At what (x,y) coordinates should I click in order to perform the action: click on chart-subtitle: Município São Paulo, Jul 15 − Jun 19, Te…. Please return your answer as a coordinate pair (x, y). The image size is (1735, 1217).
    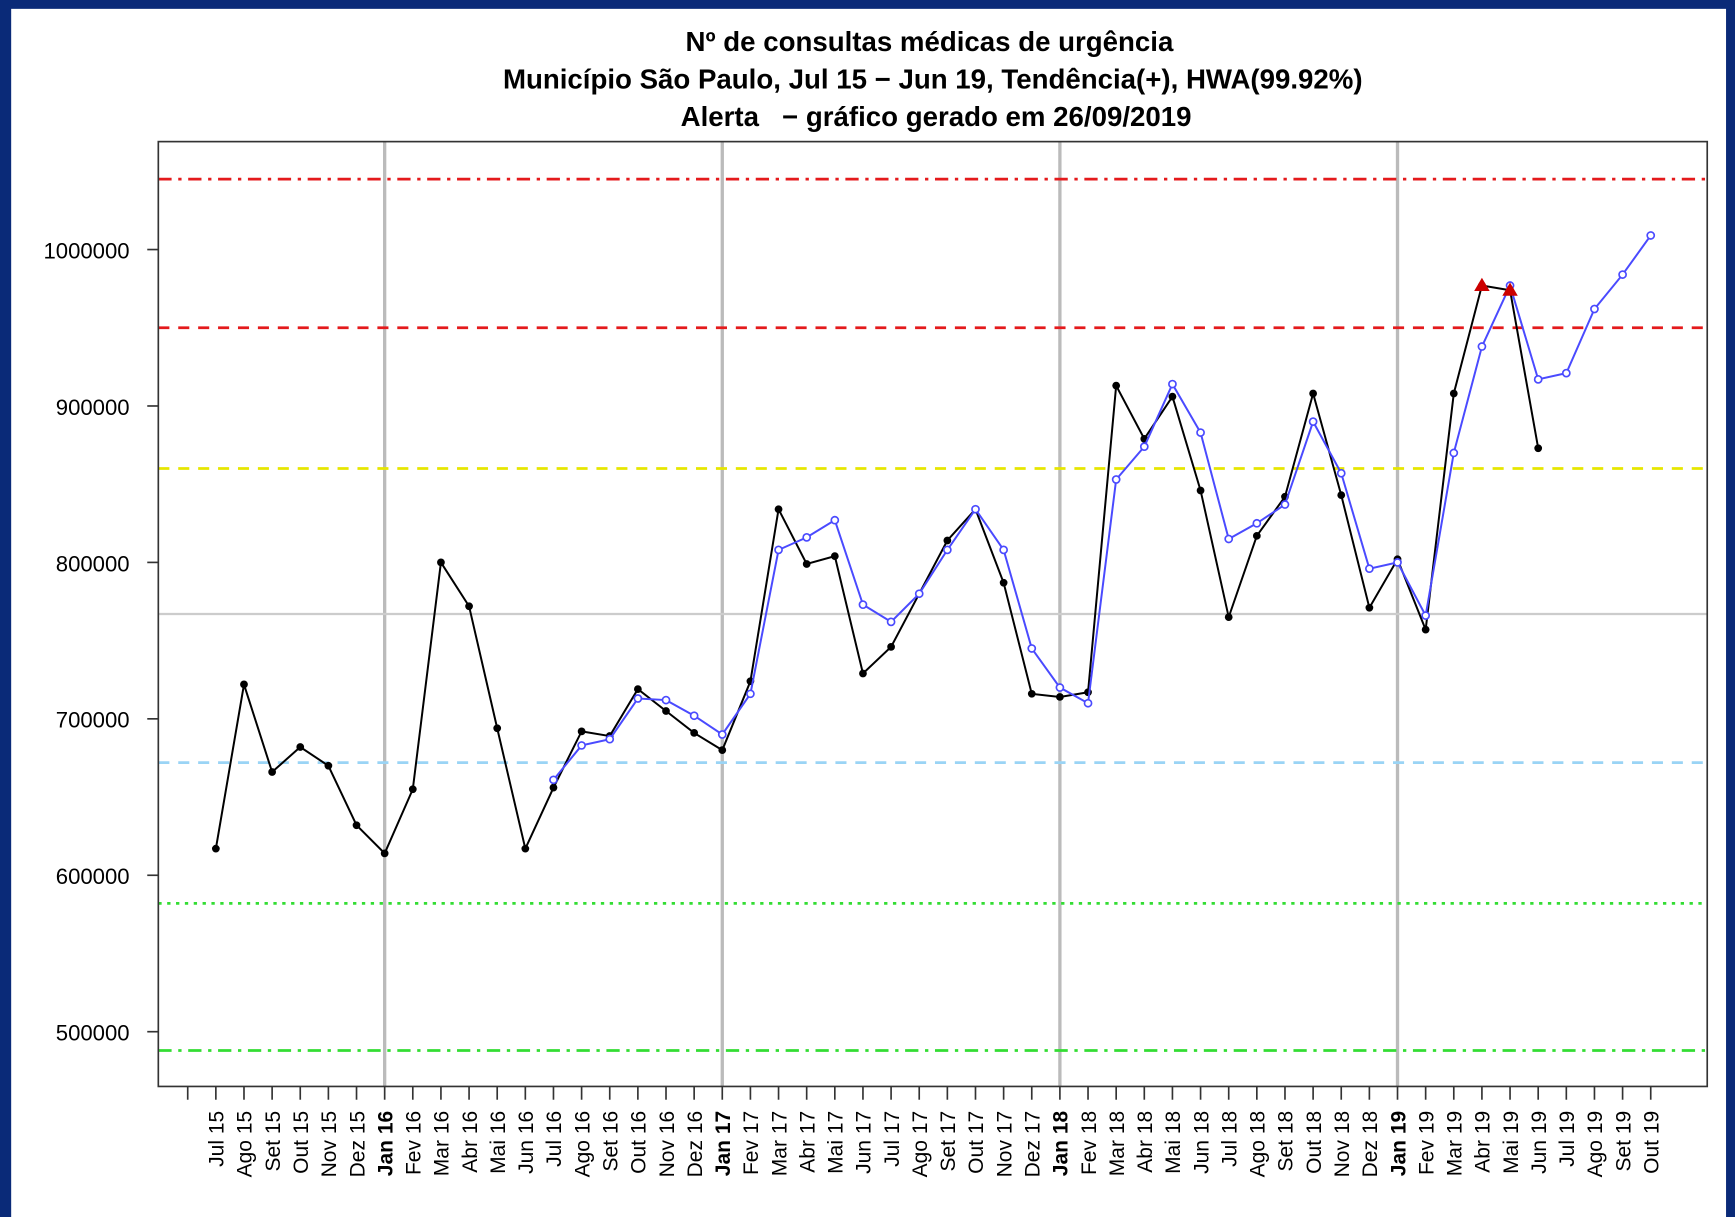
    Looking at the image, I should click on (933, 79).